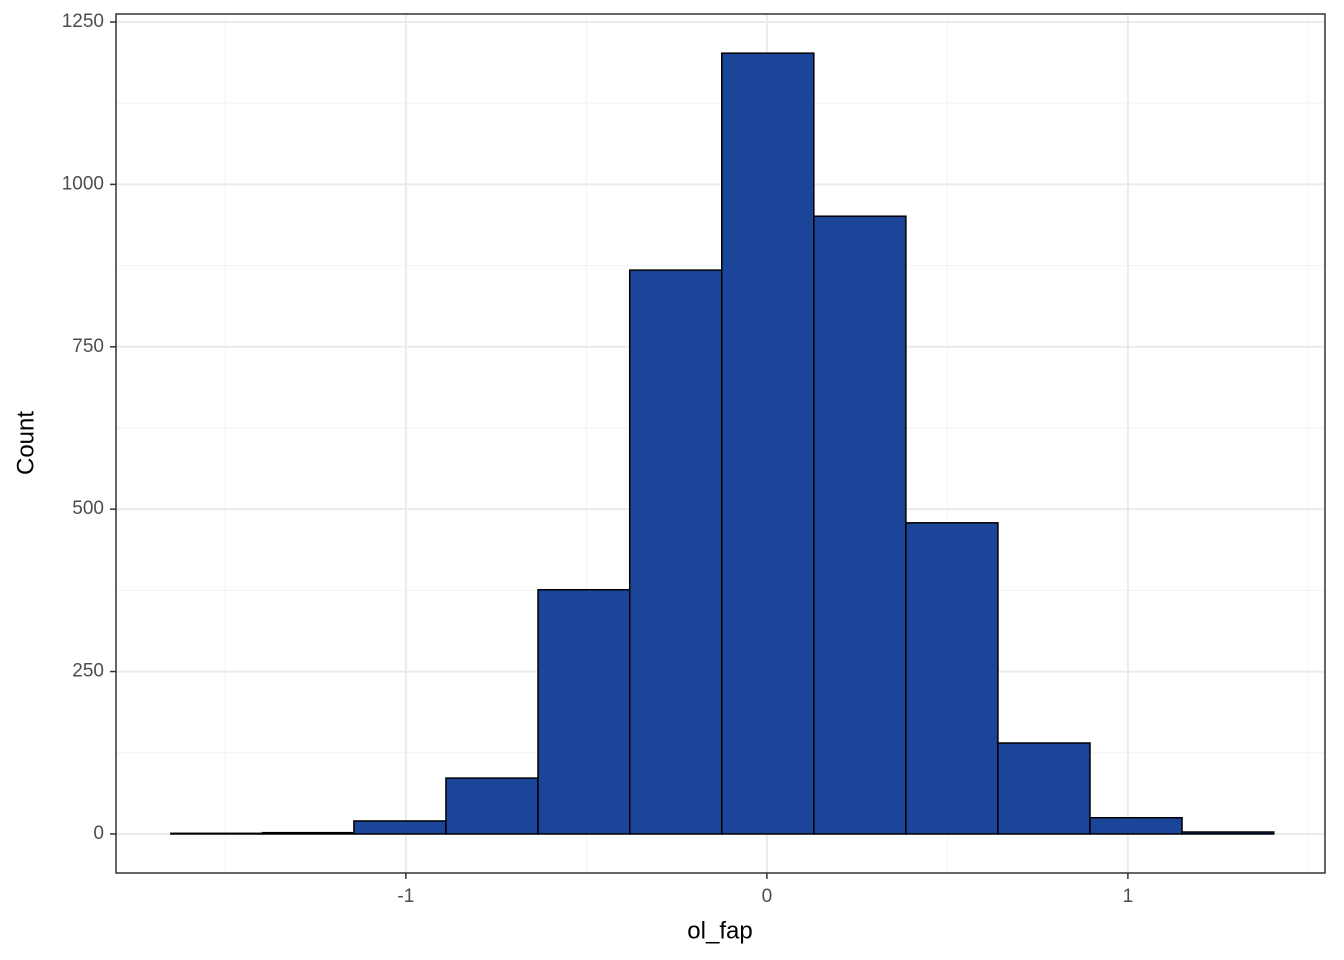 This screenshot has height=960, width=1344. What do you see at coordinates (98, 833) in the screenshot?
I see `y-tick-label: 0` at bounding box center [98, 833].